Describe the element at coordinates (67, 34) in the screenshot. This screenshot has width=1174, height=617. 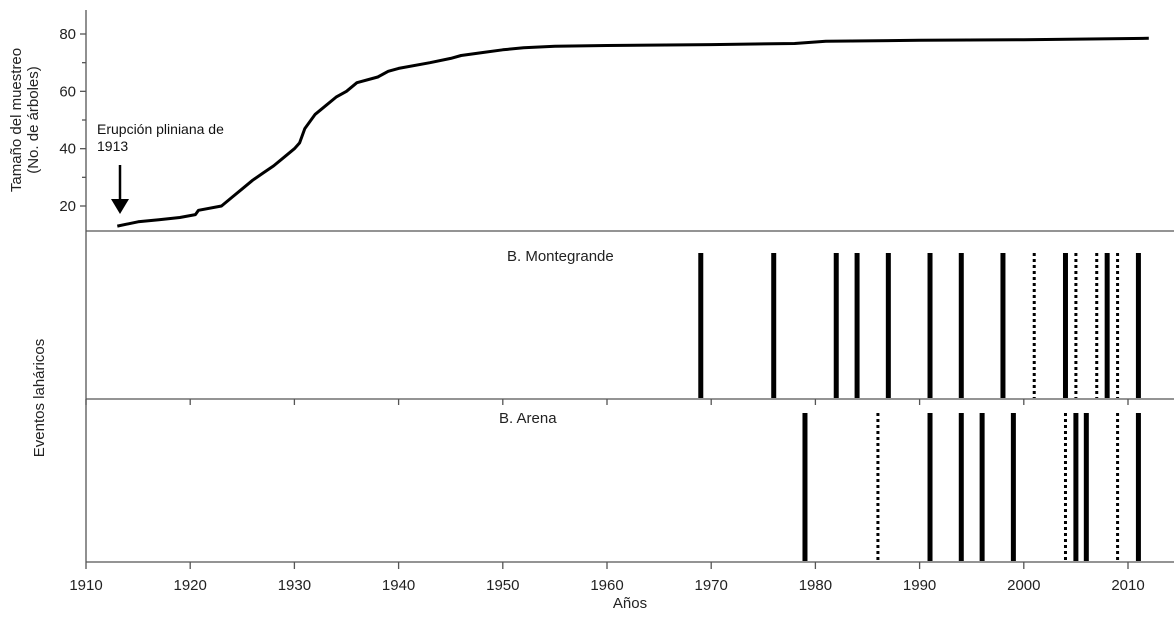
I see `y-tick-label: 80` at that location.